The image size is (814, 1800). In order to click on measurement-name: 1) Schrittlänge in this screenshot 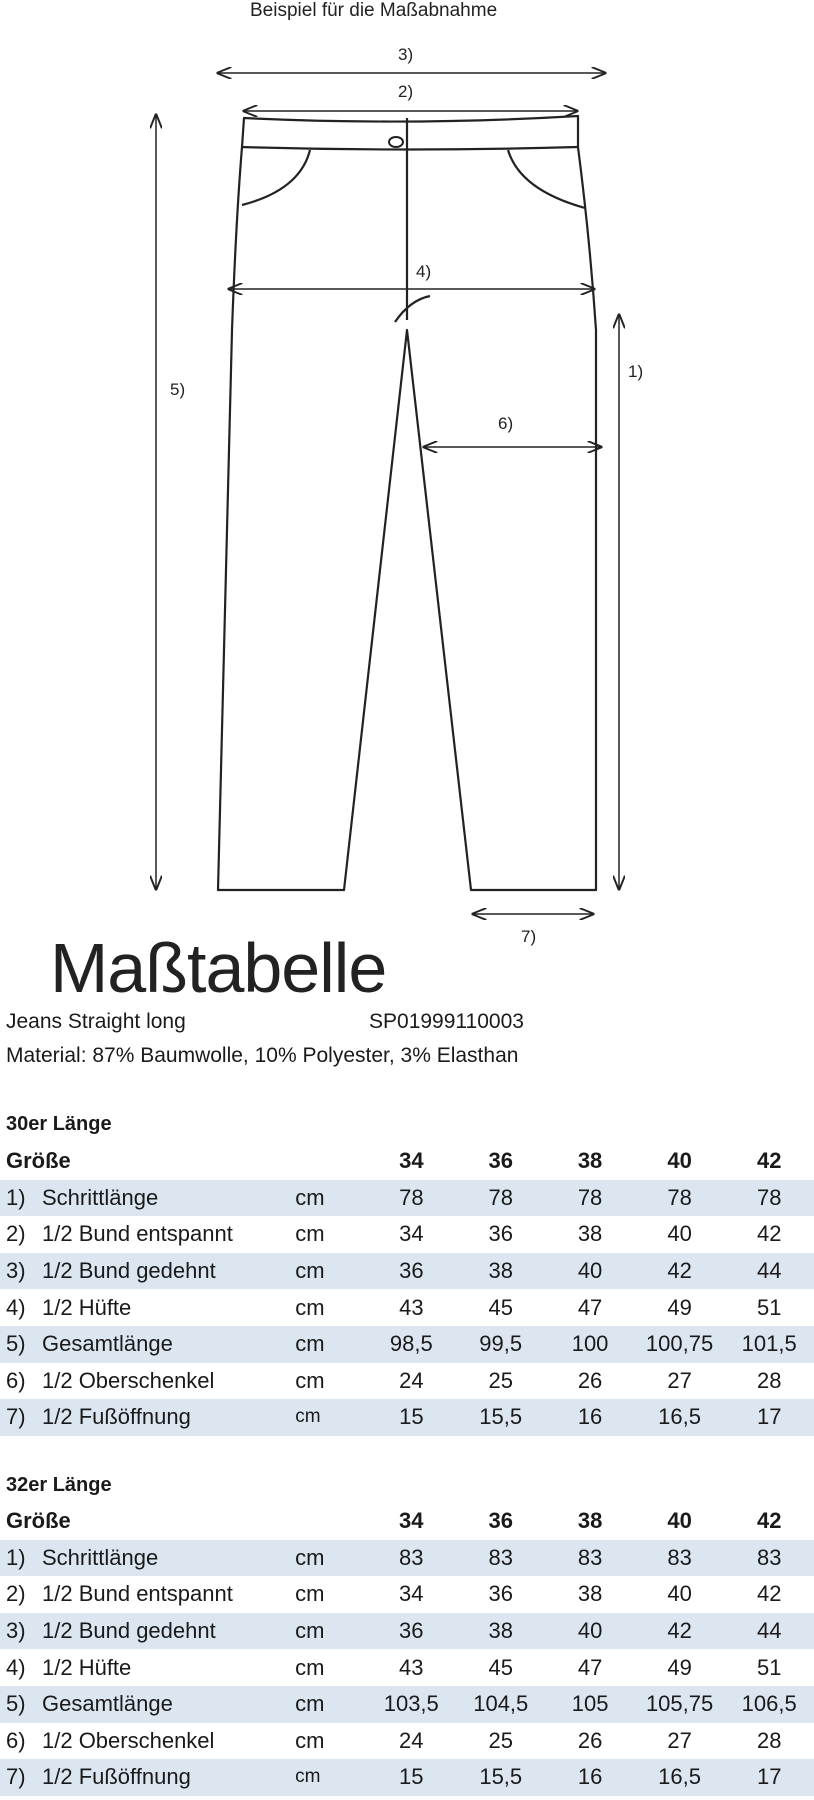, I will do `click(148, 1558)`.